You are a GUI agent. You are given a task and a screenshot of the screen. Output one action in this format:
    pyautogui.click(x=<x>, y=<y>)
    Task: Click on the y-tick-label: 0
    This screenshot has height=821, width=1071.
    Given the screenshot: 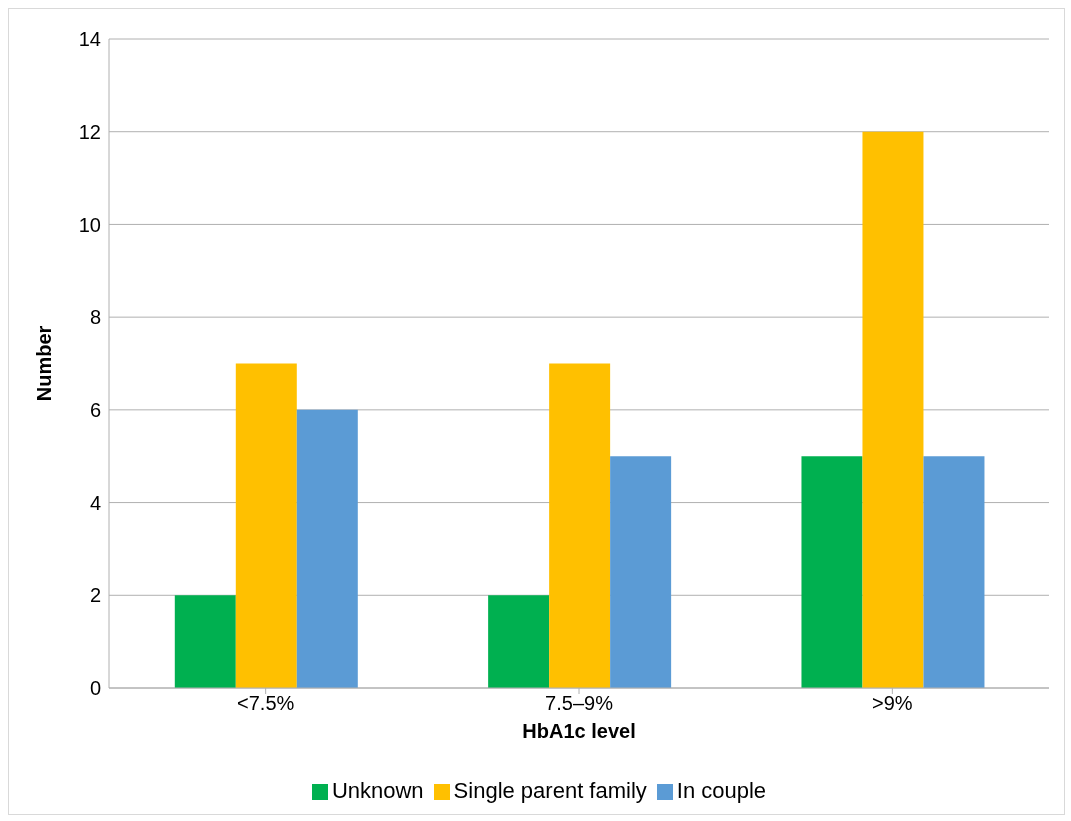 What is the action you would take?
    pyautogui.click(x=95, y=688)
    